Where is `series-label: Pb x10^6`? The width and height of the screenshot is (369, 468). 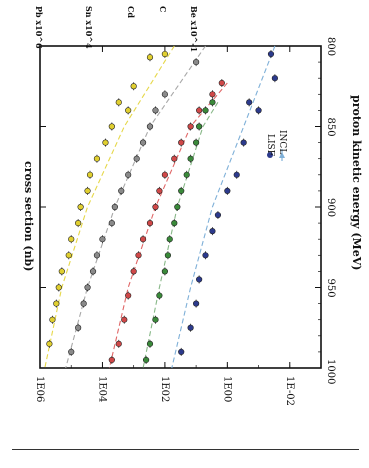 series-label: Pb x10^6 is located at coordinates (39, 27).